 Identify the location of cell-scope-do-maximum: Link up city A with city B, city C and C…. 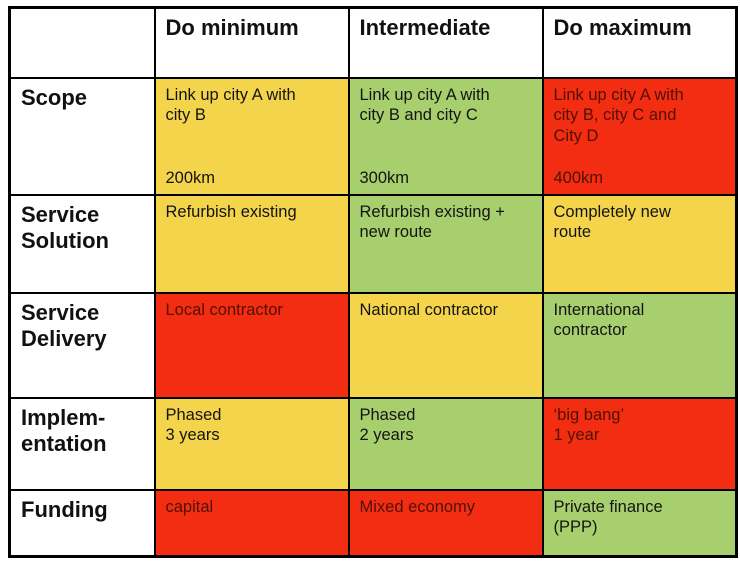
(639, 136).